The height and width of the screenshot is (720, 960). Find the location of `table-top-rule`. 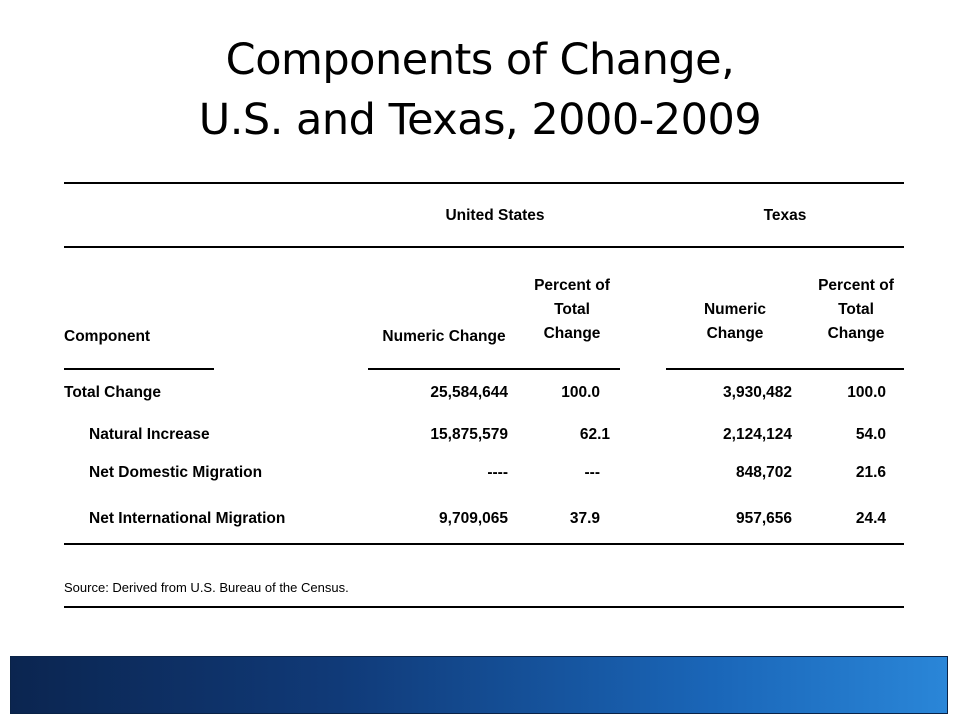

table-top-rule is located at coordinates (484, 183).